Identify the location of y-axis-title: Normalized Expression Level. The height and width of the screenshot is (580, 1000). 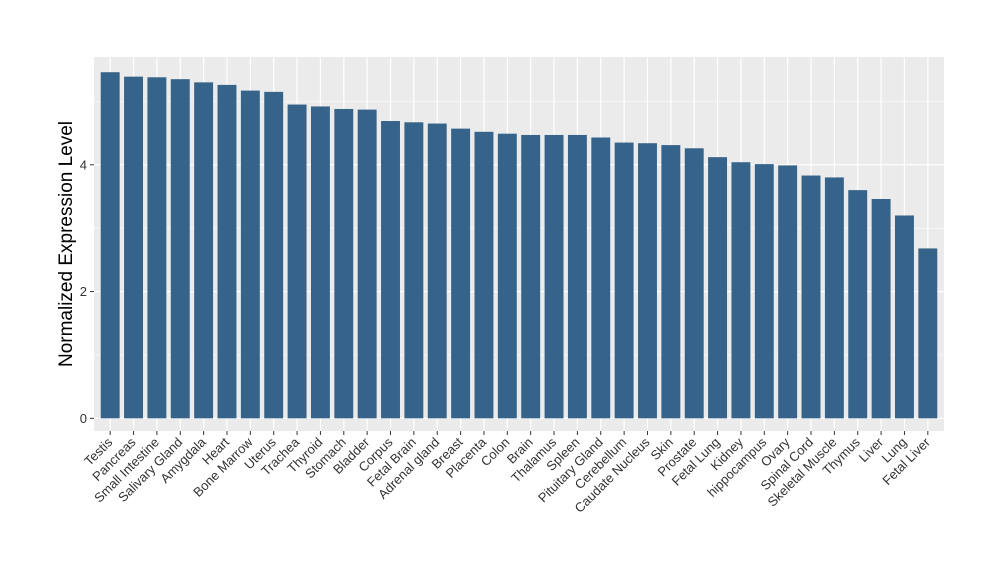
(66, 244).